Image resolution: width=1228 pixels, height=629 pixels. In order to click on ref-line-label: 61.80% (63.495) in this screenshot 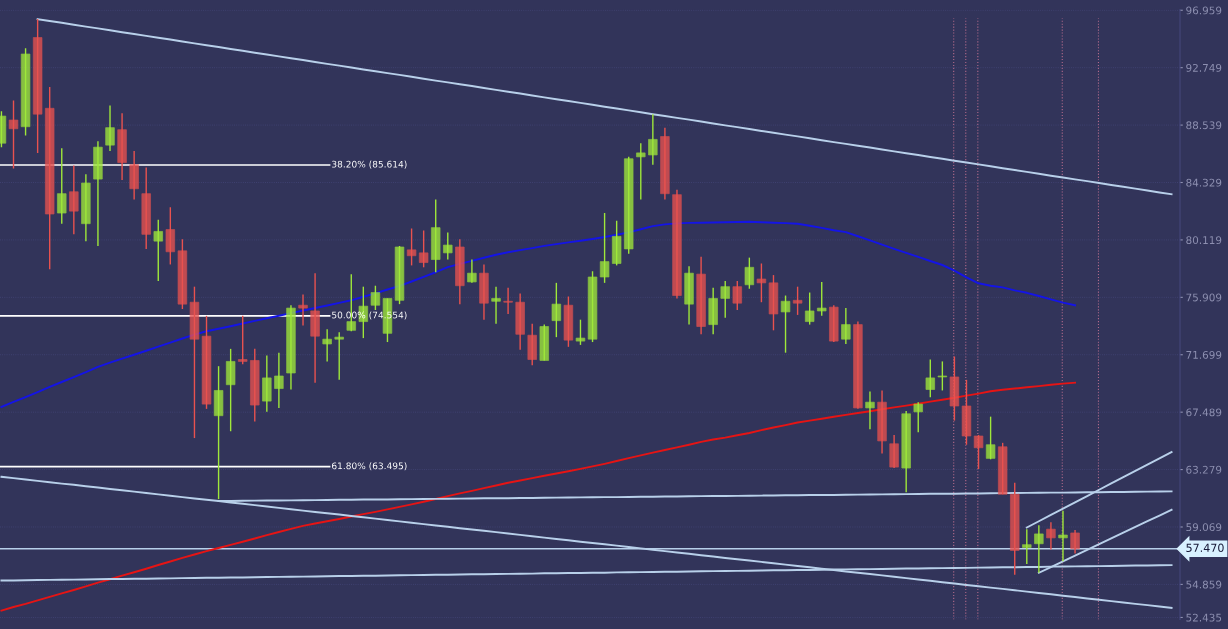, I will do `click(369, 466)`.